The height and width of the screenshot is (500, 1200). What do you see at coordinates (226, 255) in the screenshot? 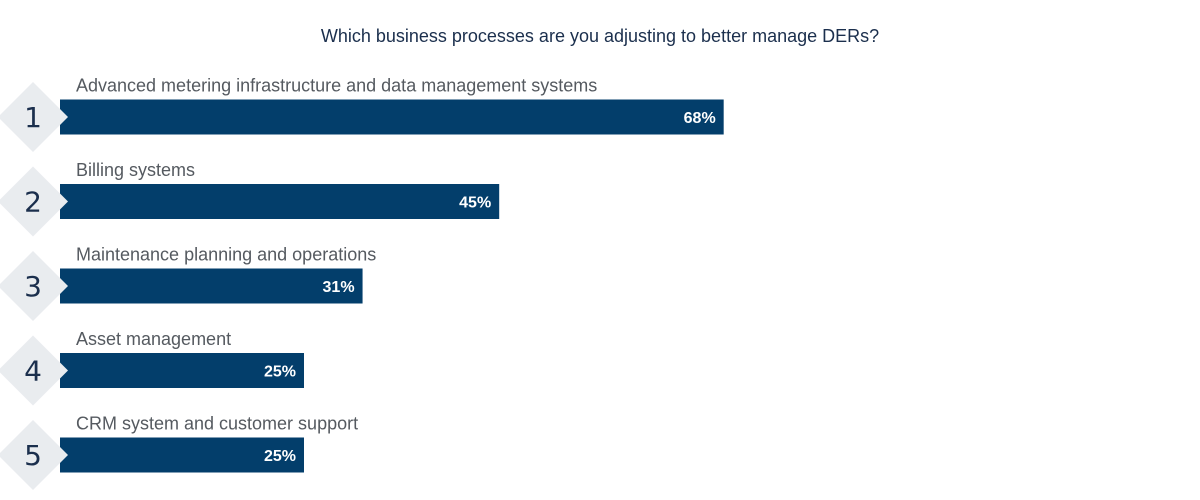
I see `category-label: Maintenance planning and operations` at bounding box center [226, 255].